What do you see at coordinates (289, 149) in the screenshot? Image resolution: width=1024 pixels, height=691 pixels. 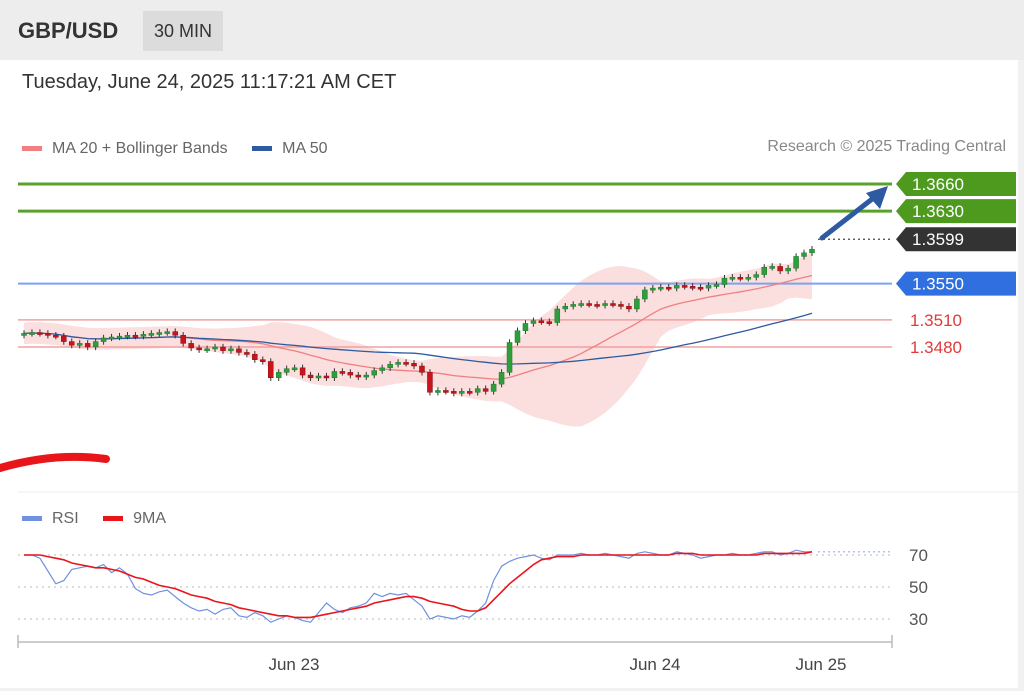 I see `legend-item-ma50: MA 50` at bounding box center [289, 149].